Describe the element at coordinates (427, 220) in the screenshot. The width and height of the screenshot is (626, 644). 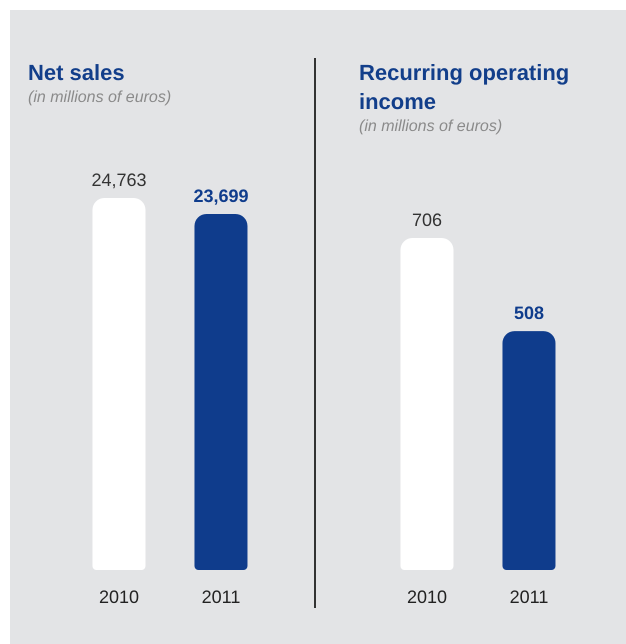
I see `data-label: 706` at that location.